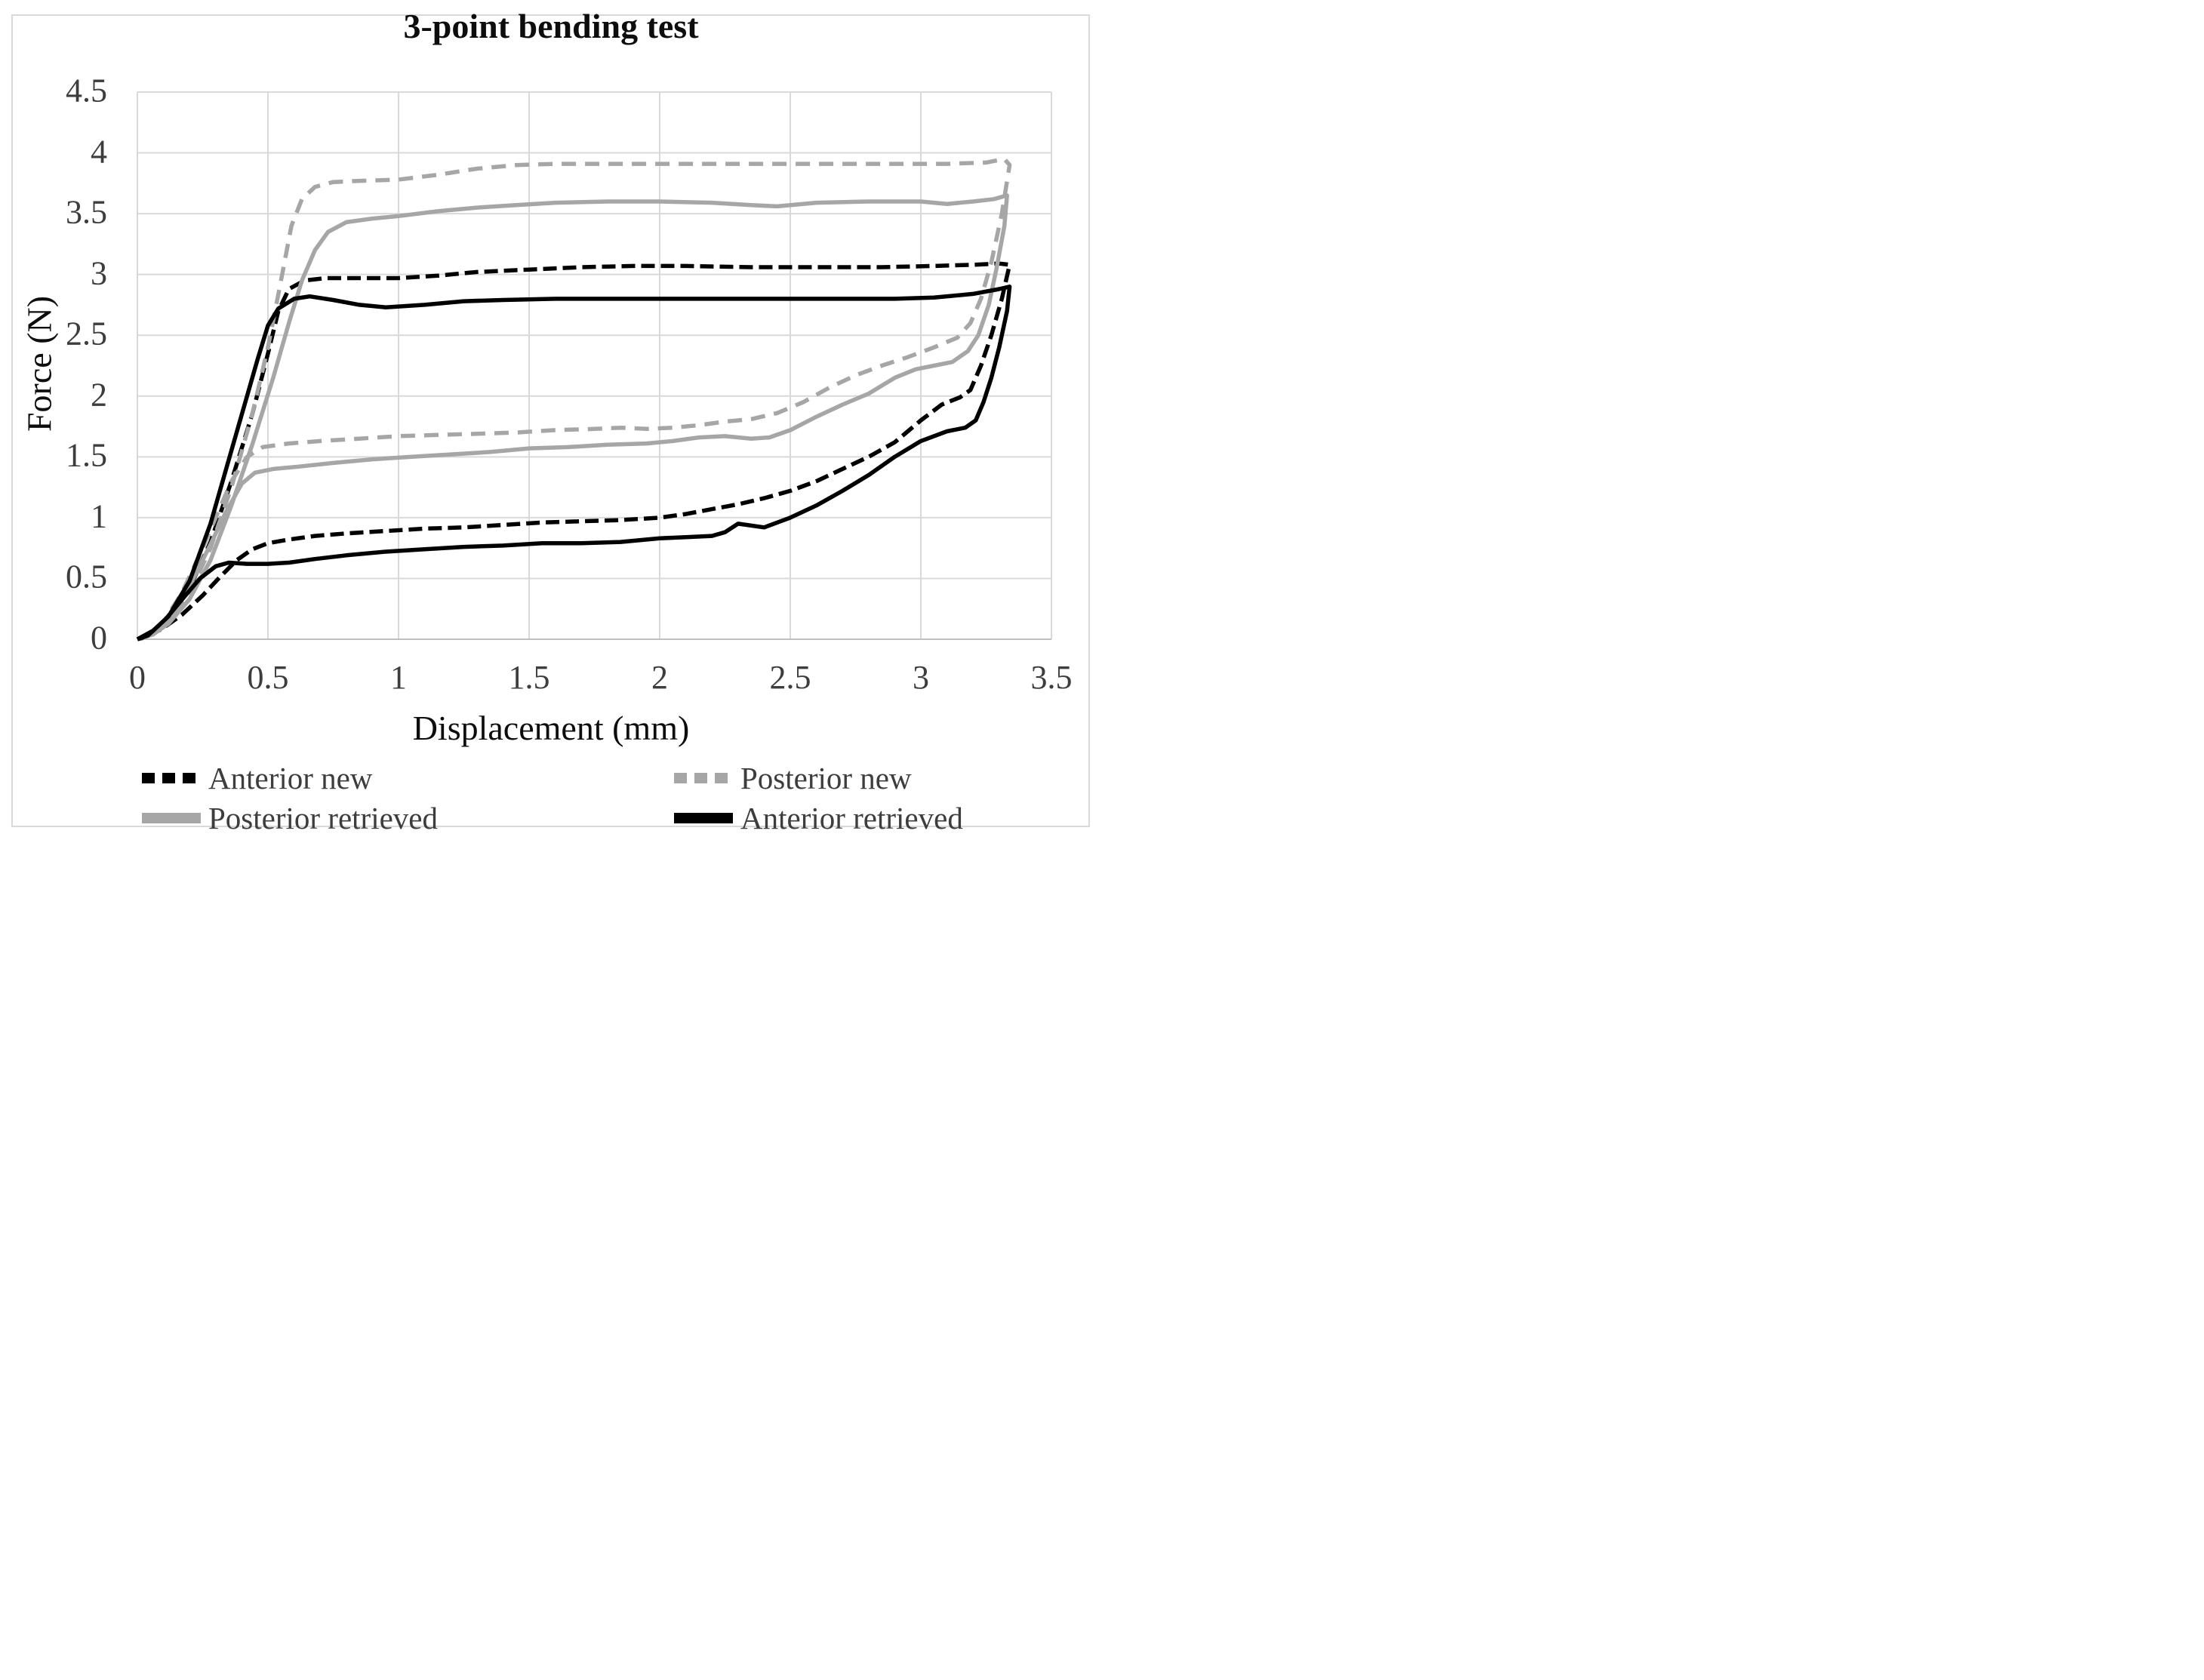  What do you see at coordinates (851, 818) in the screenshot?
I see `legend-label: Anterior retrieved` at bounding box center [851, 818].